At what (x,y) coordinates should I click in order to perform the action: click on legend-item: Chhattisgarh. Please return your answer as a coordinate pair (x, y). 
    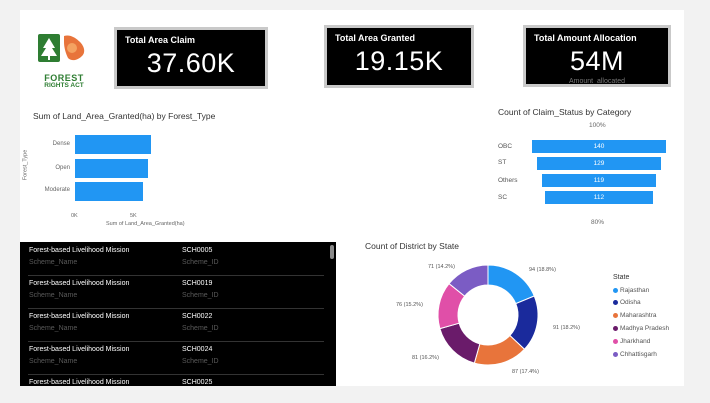
    Looking at the image, I should click on (635, 354).